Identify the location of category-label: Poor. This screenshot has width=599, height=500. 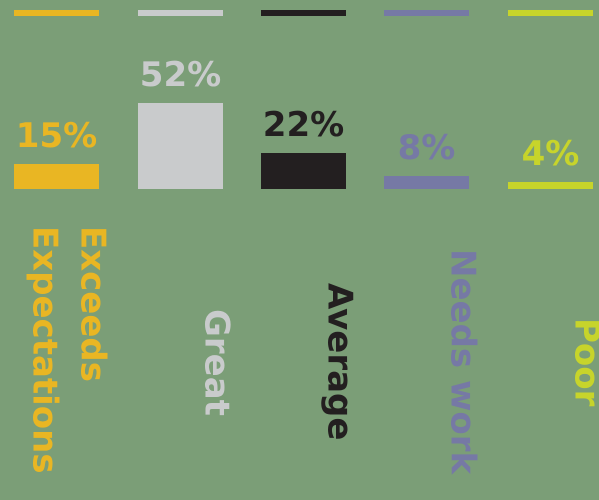
(545, 362).